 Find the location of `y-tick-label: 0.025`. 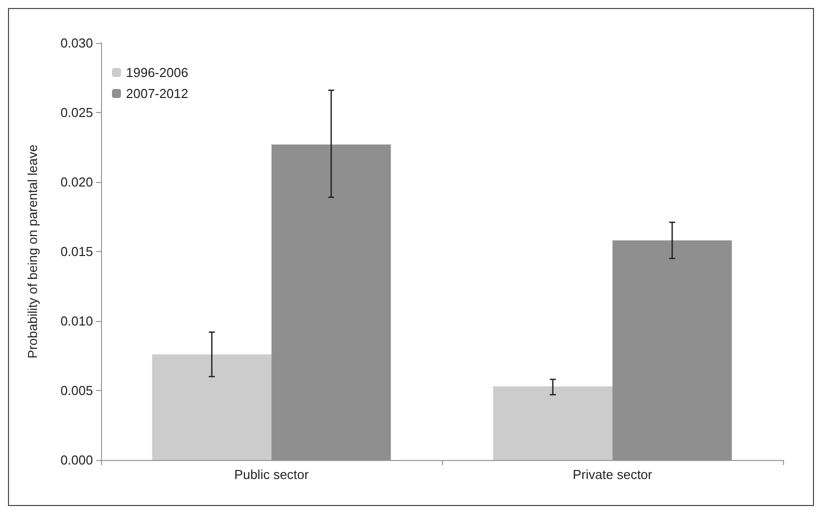

y-tick-label: 0.025 is located at coordinates (76, 112).